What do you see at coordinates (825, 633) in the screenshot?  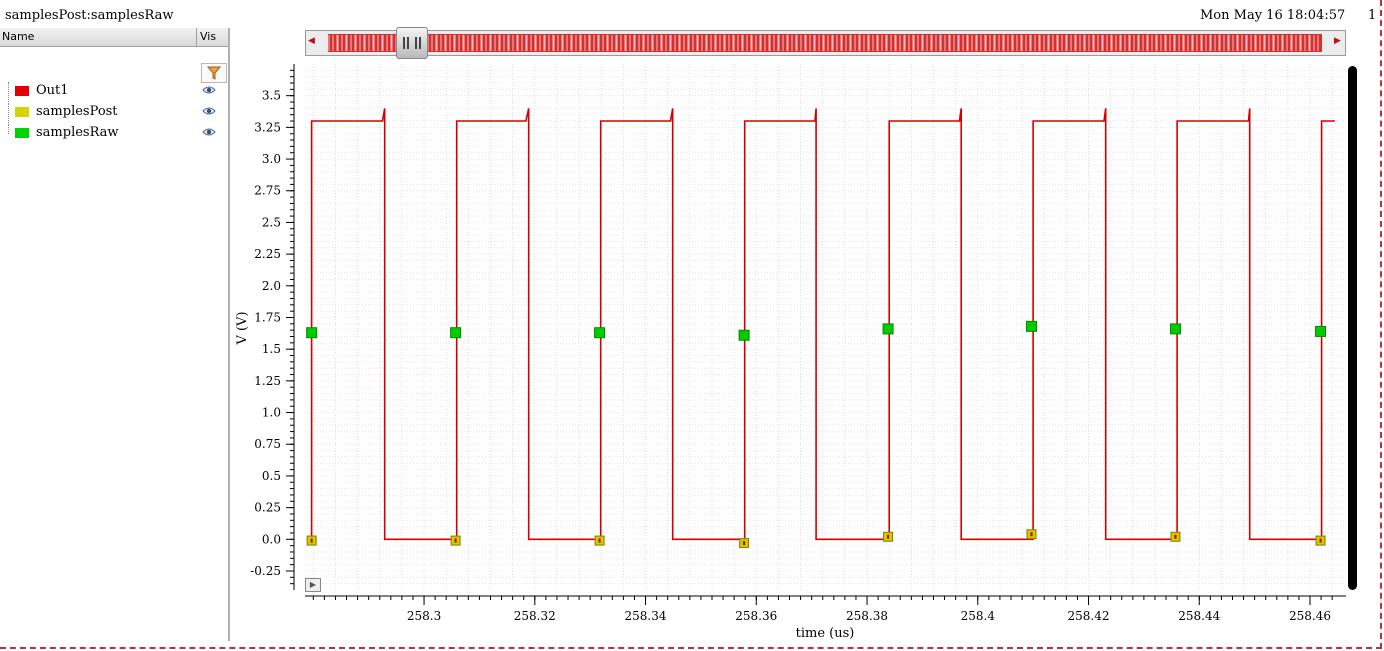 I see `x-axis-label: time (us)` at bounding box center [825, 633].